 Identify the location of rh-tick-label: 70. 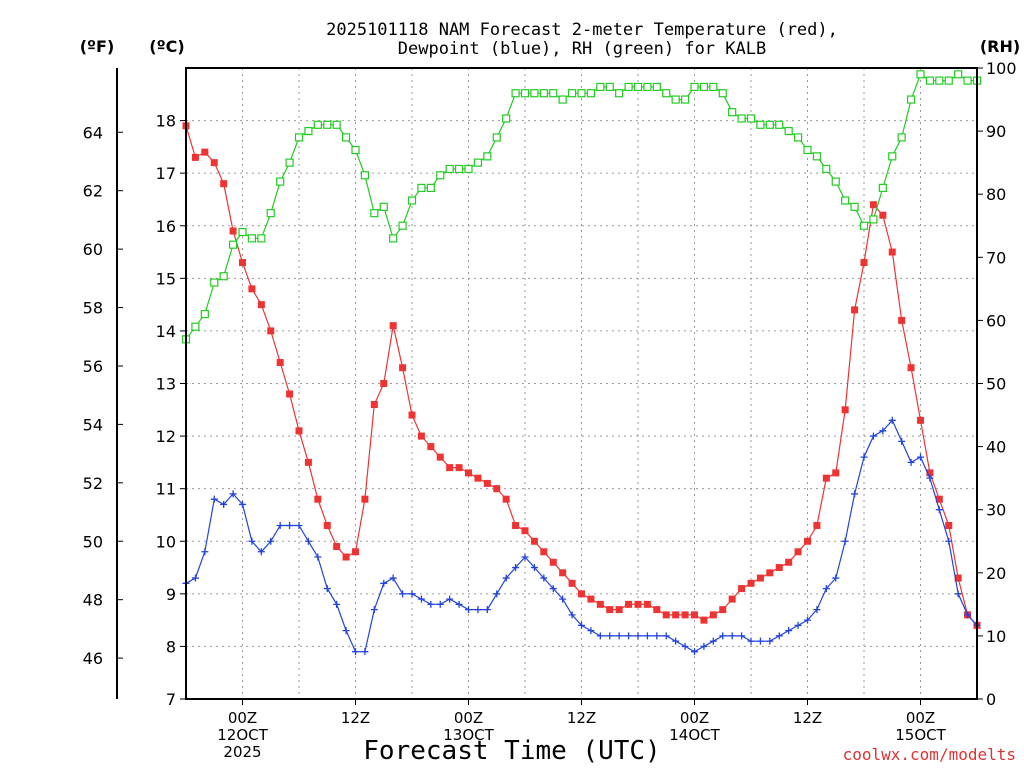
(996, 257).